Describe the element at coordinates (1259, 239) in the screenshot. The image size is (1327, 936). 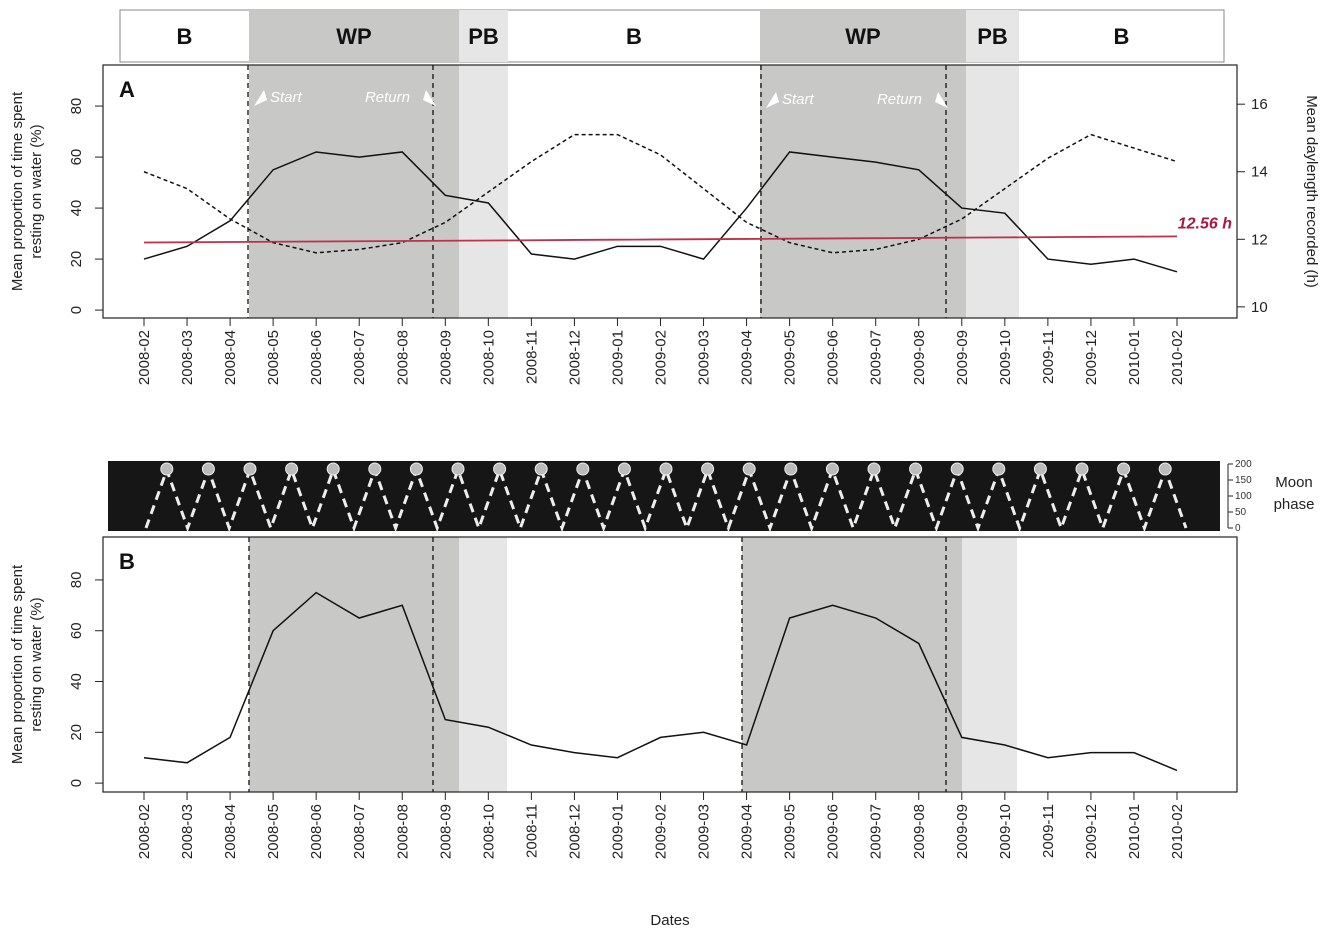
I see `y2-tick-label: 12` at that location.